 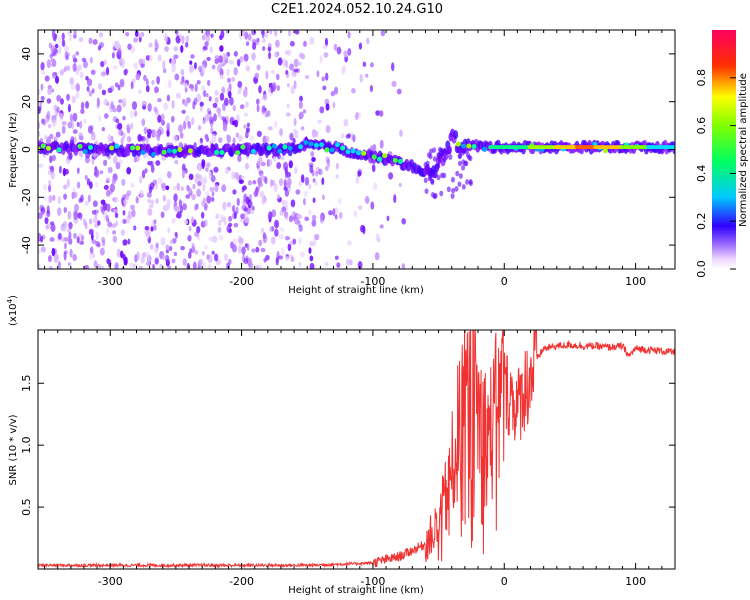 What do you see at coordinates (372, 281) in the screenshot?
I see `x-tick-label: -100` at bounding box center [372, 281].